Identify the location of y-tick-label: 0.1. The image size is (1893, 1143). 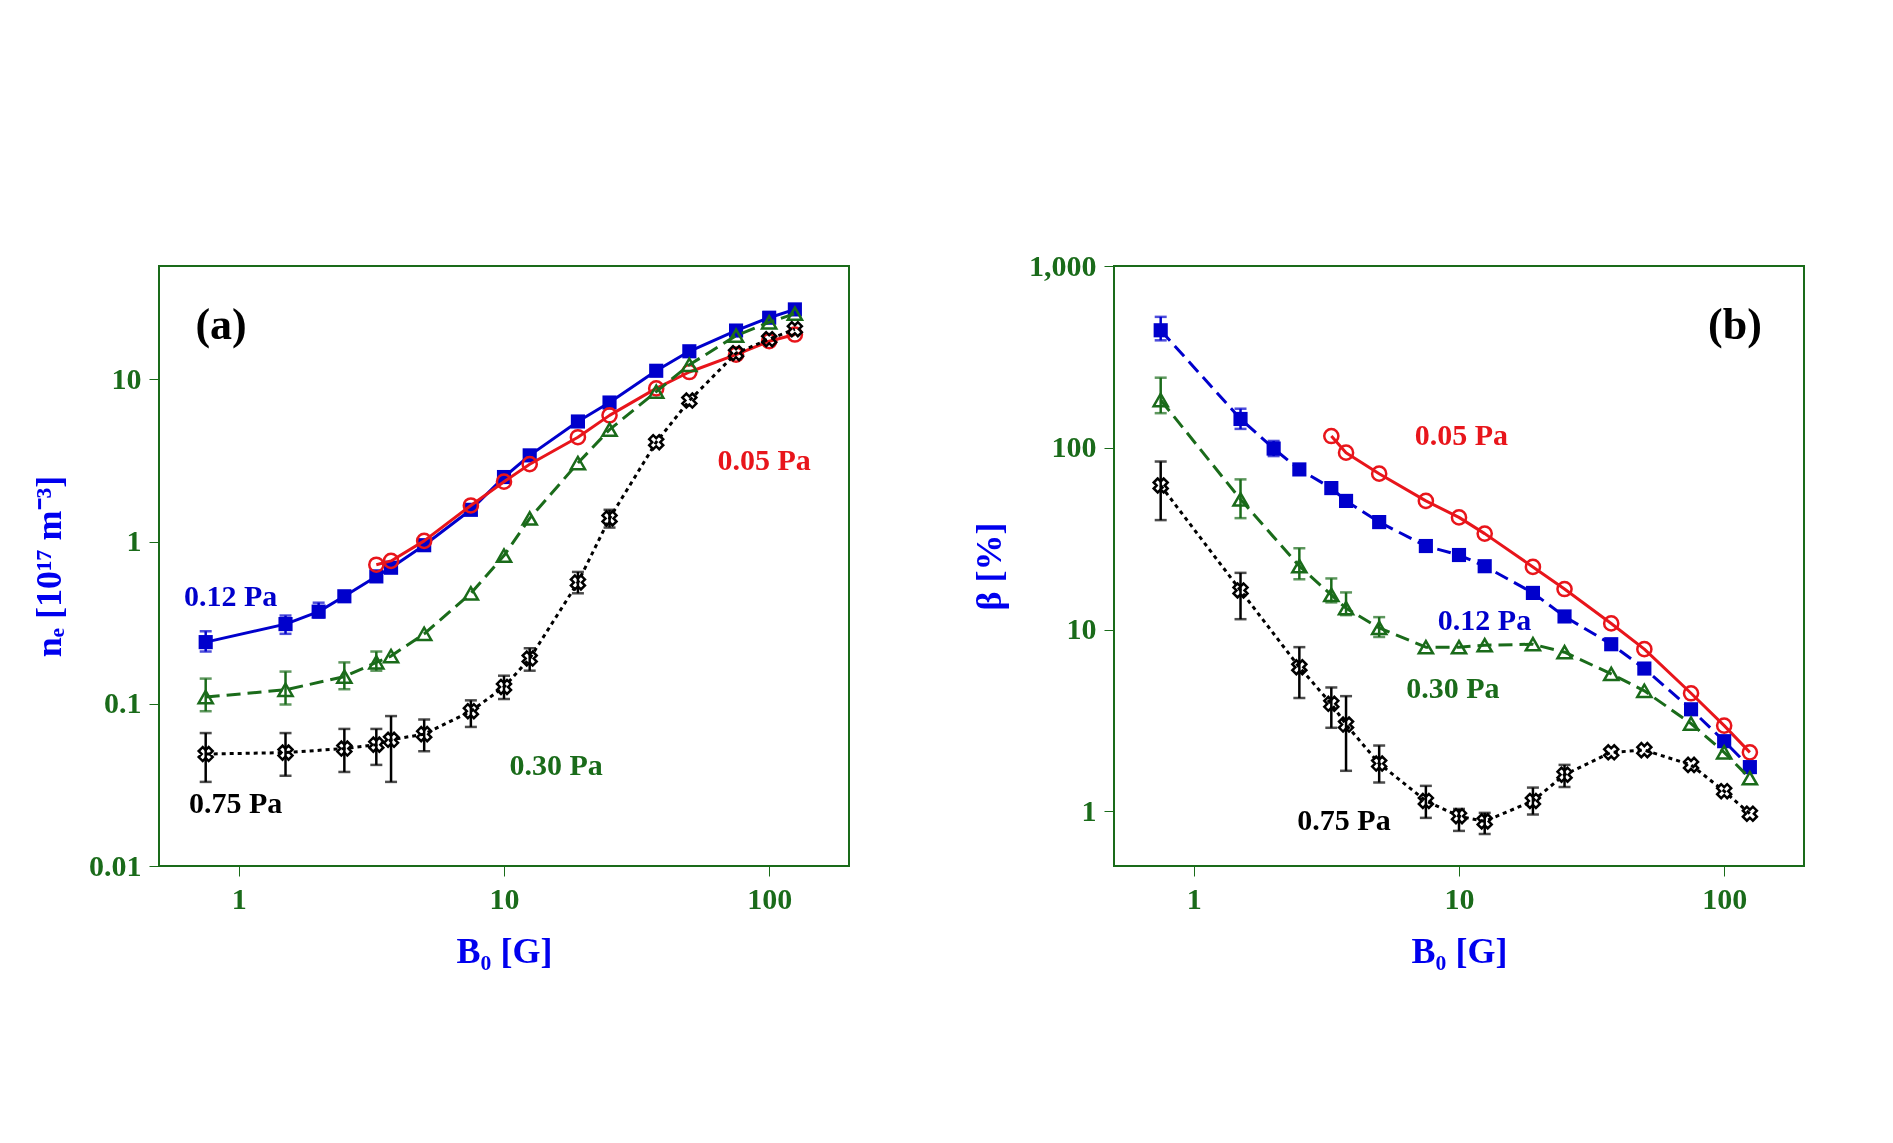
(123, 703).